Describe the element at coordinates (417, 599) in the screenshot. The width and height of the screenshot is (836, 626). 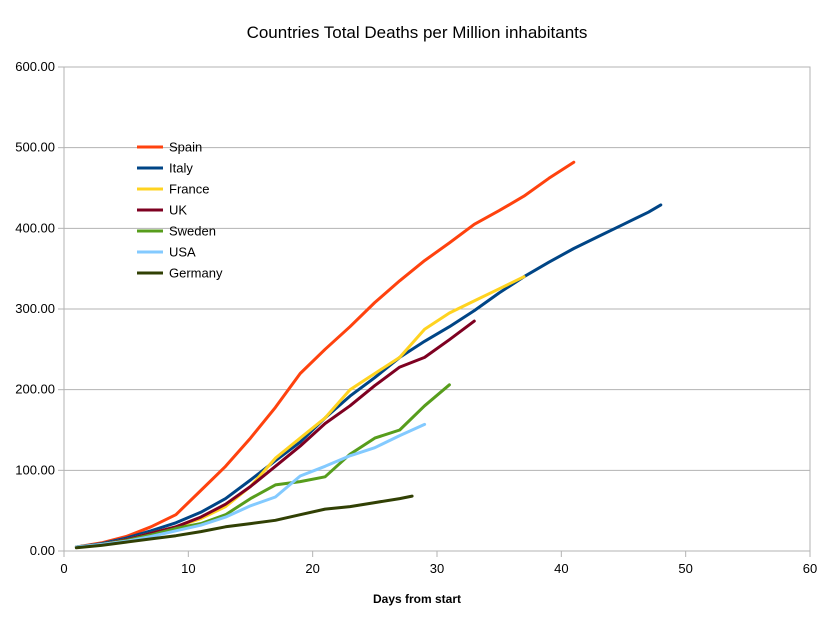
I see `x-axis-title: Days from start` at that location.